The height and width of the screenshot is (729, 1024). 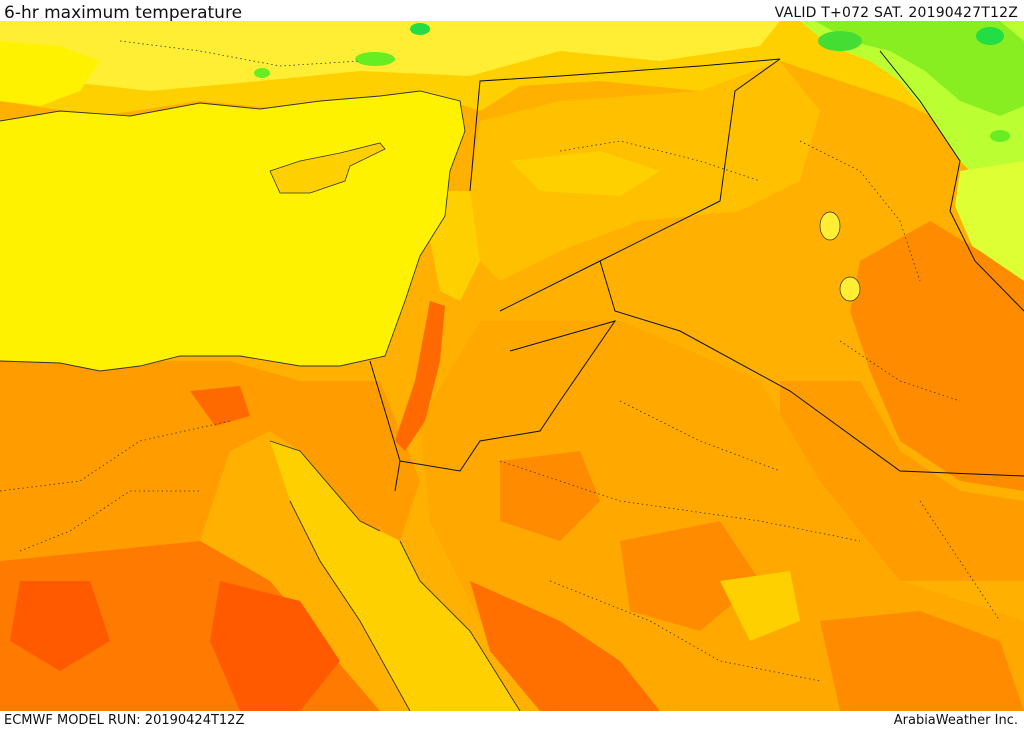 What do you see at coordinates (919, 68) in the screenshot?
I see `cool-zone-northeast-inner` at bounding box center [919, 68].